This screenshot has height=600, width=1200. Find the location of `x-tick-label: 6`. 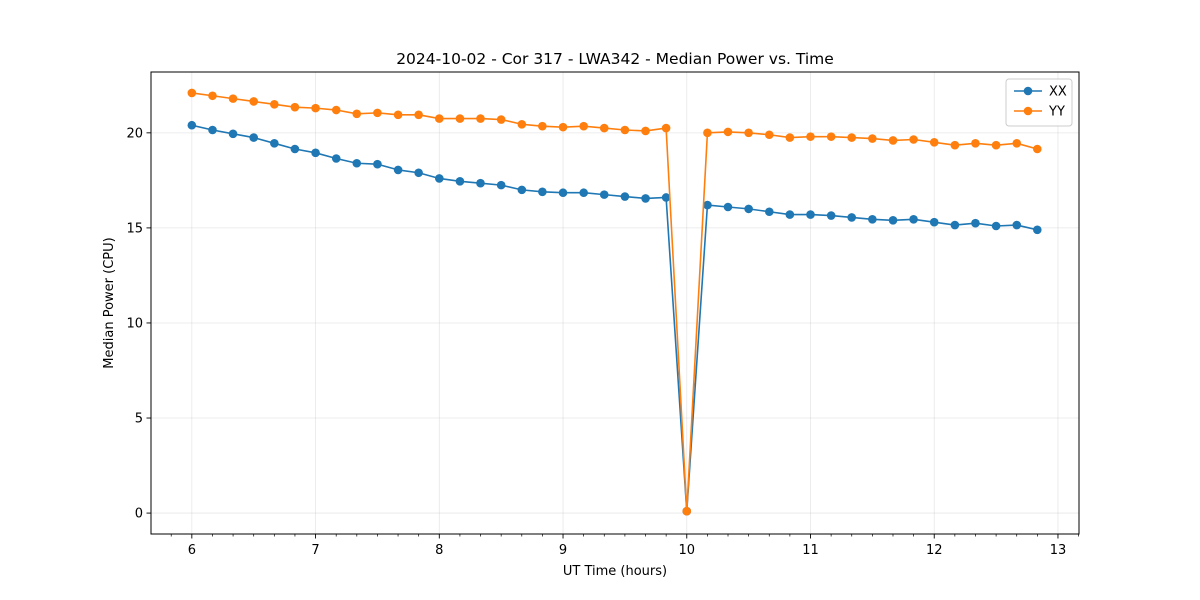

x-tick-label: 6 is located at coordinates (192, 550).